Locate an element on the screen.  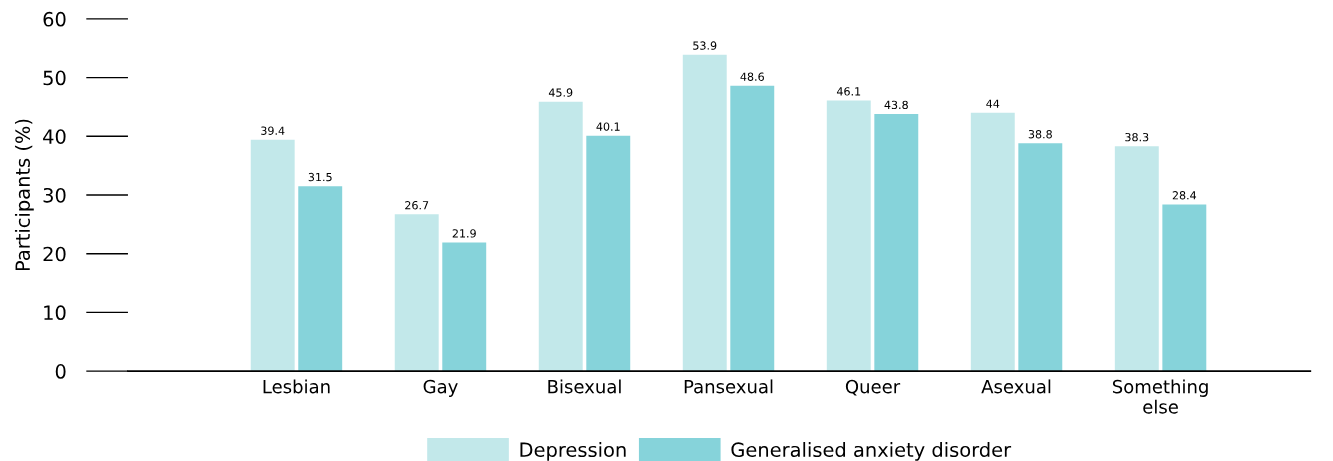
data-label: 31.5 is located at coordinates (320, 177).